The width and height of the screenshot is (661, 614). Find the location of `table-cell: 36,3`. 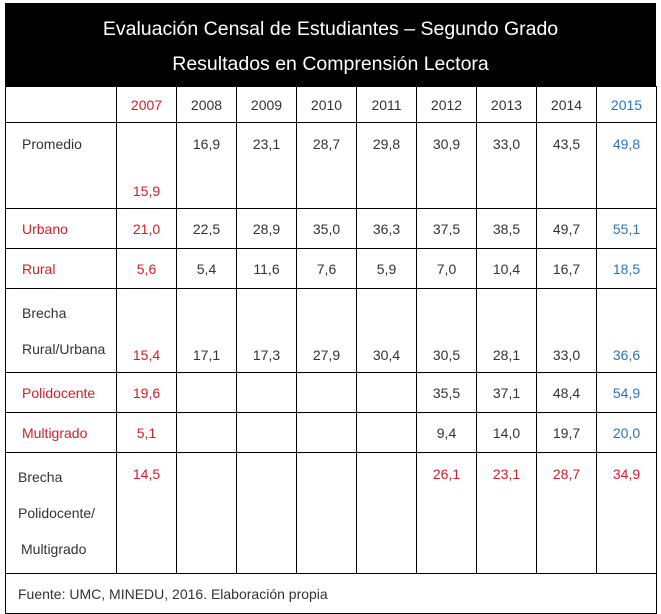

table-cell: 36,3 is located at coordinates (386, 228).